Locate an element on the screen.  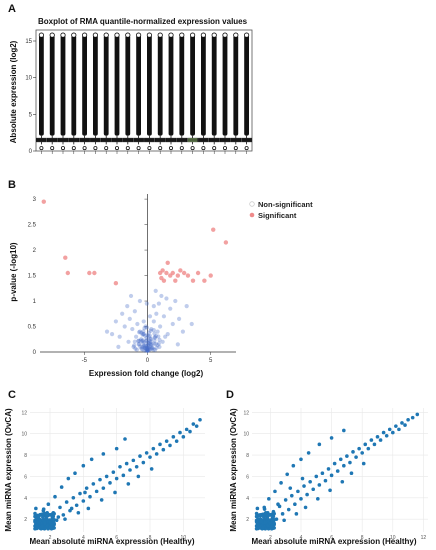
x-tick-label: 12 is located at coordinates (424, 538).